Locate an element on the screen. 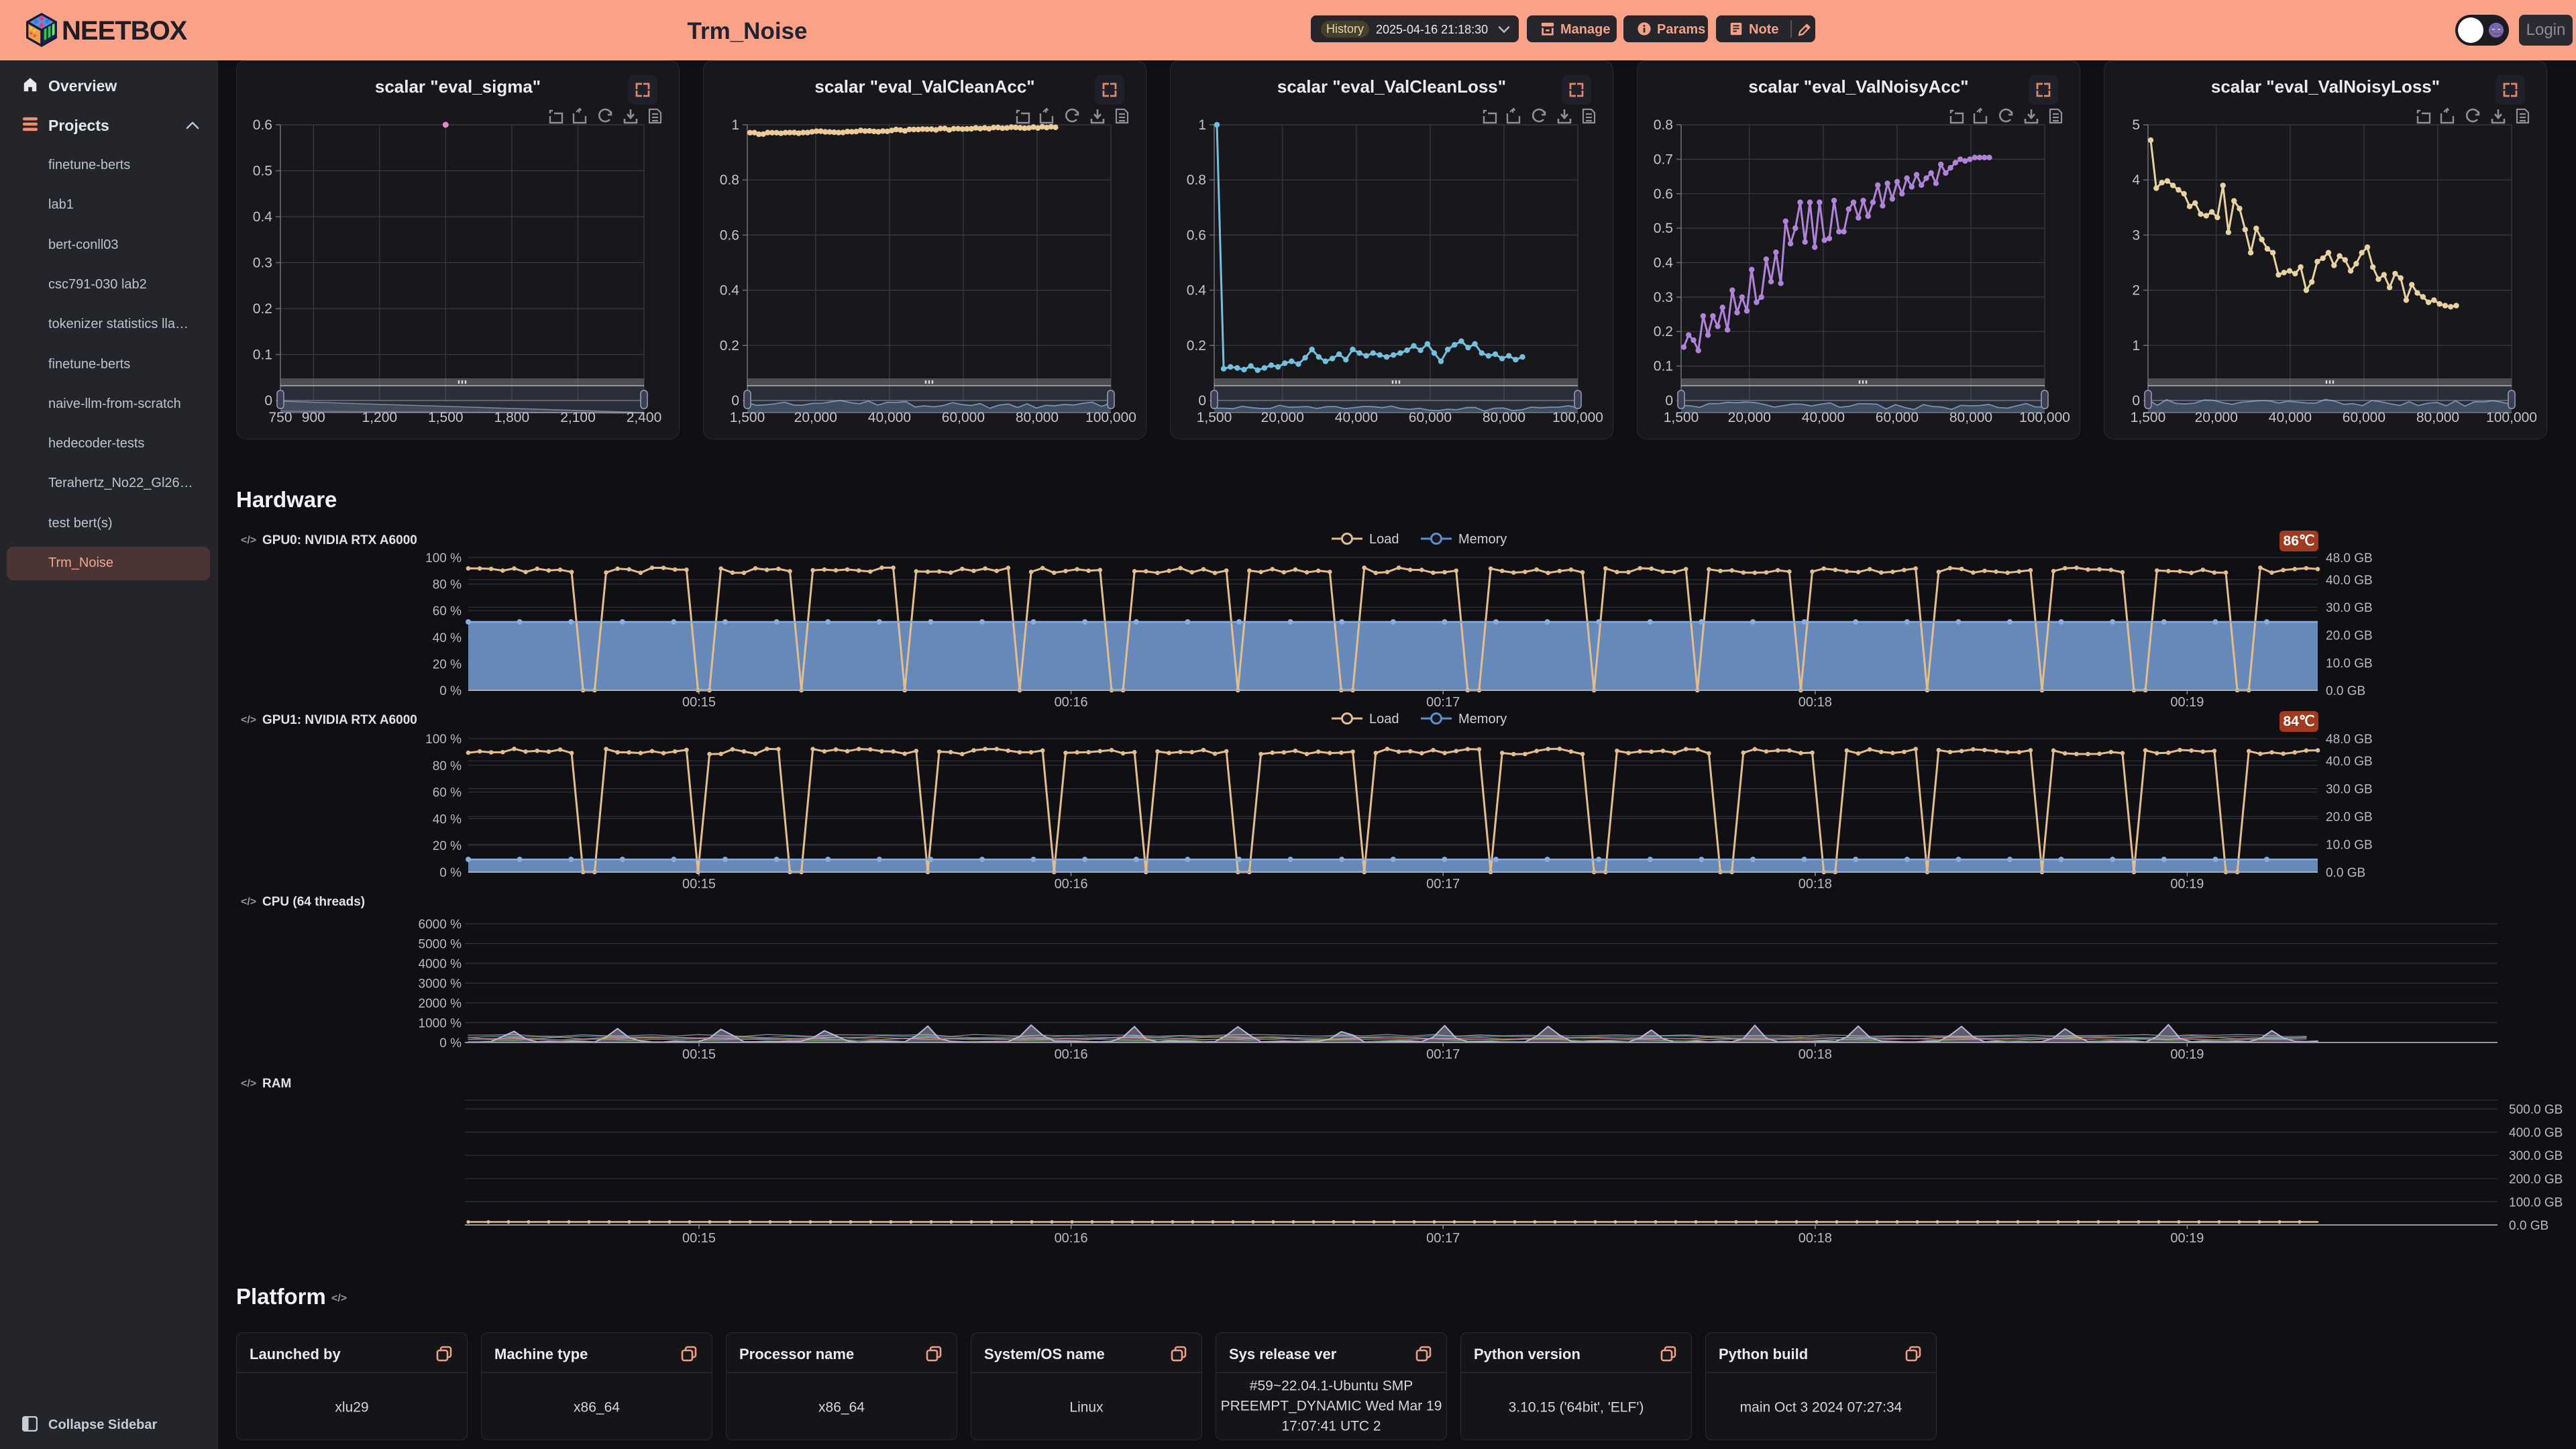 The image size is (2576, 1449). svg-text: 900 is located at coordinates (313, 417).